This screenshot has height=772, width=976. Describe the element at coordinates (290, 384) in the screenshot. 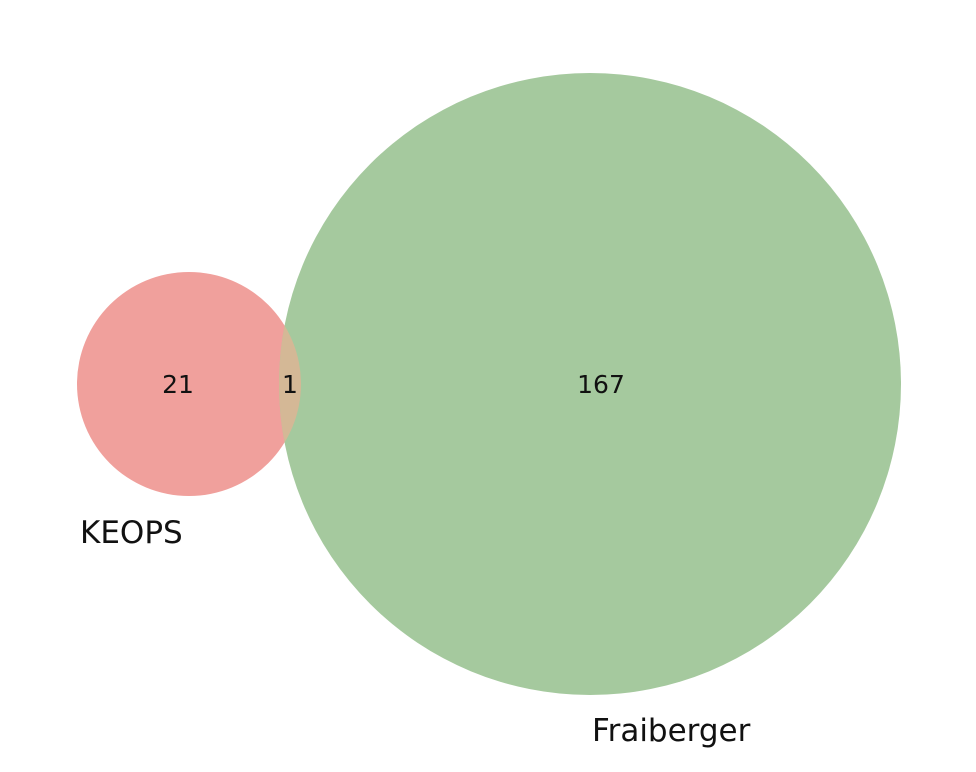

I see `overlap-count: 1` at that location.